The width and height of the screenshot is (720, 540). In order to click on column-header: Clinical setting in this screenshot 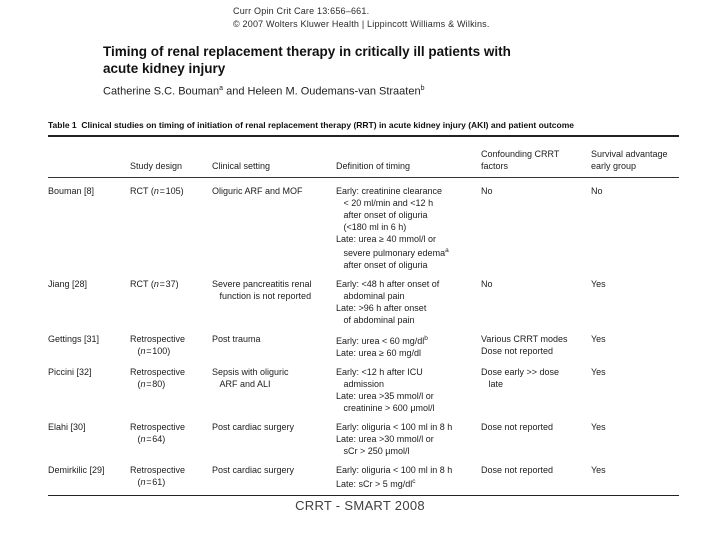, I will do `click(241, 165)`.